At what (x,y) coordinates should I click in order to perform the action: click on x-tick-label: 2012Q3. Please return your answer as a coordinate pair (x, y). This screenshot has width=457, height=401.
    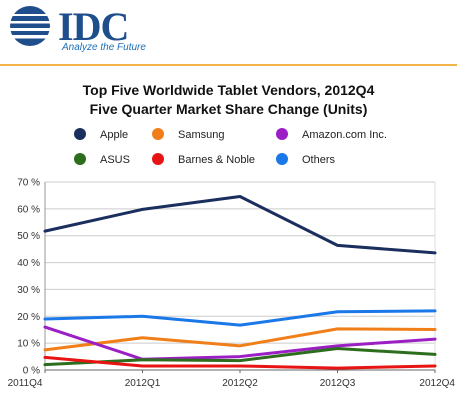
    Looking at the image, I should click on (338, 383).